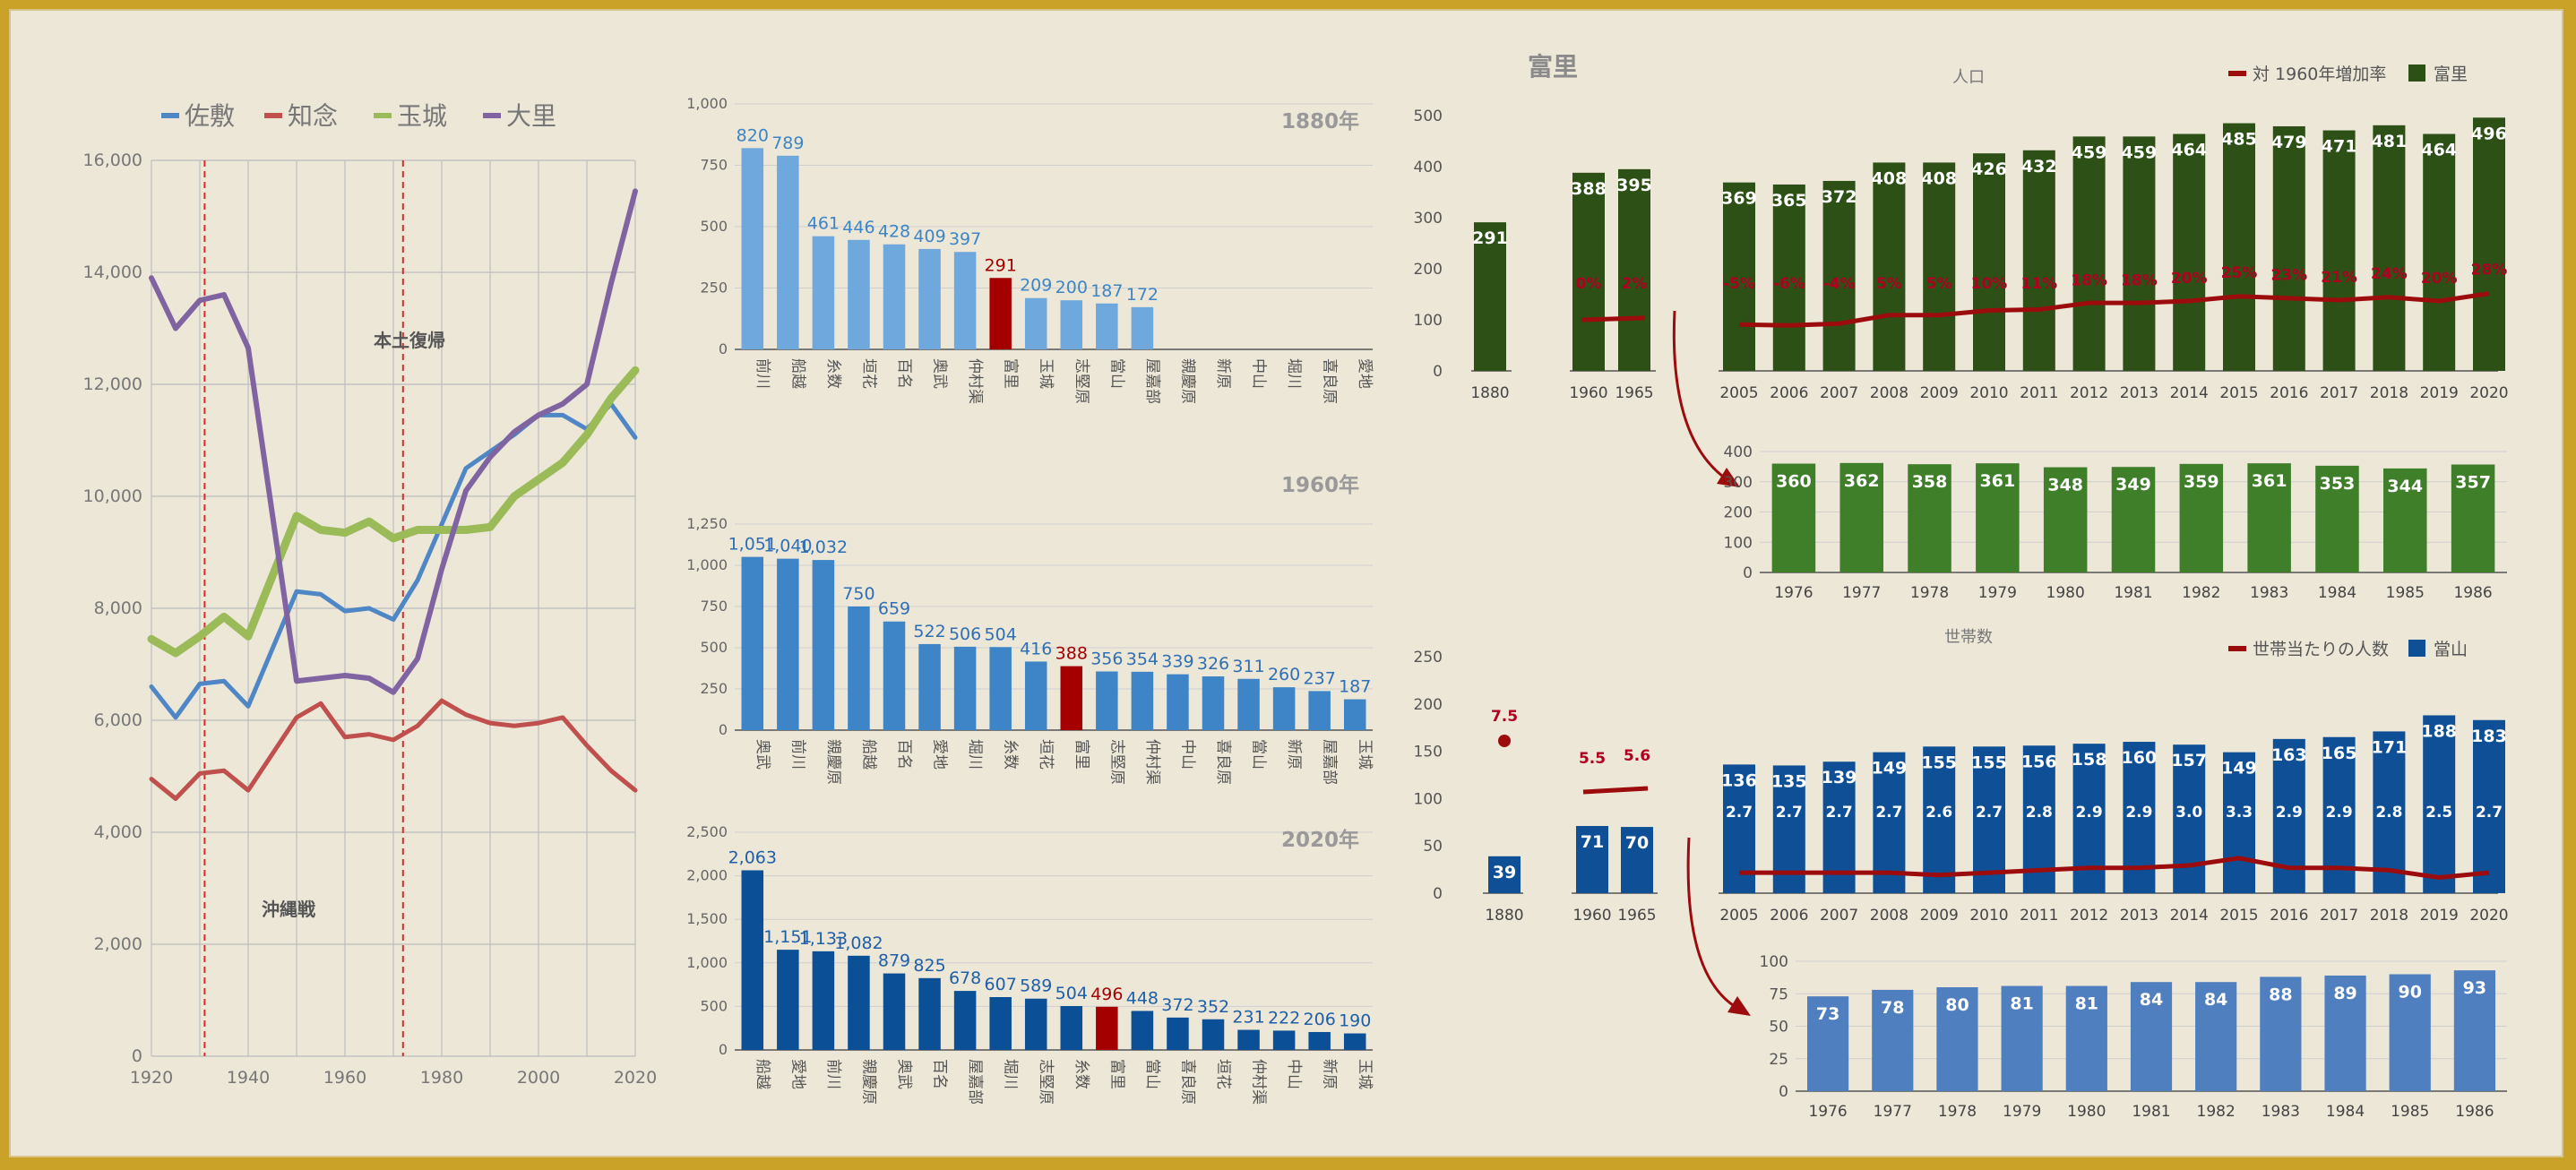  I want to click on bar-value-label: 222, so click(1284, 1018).